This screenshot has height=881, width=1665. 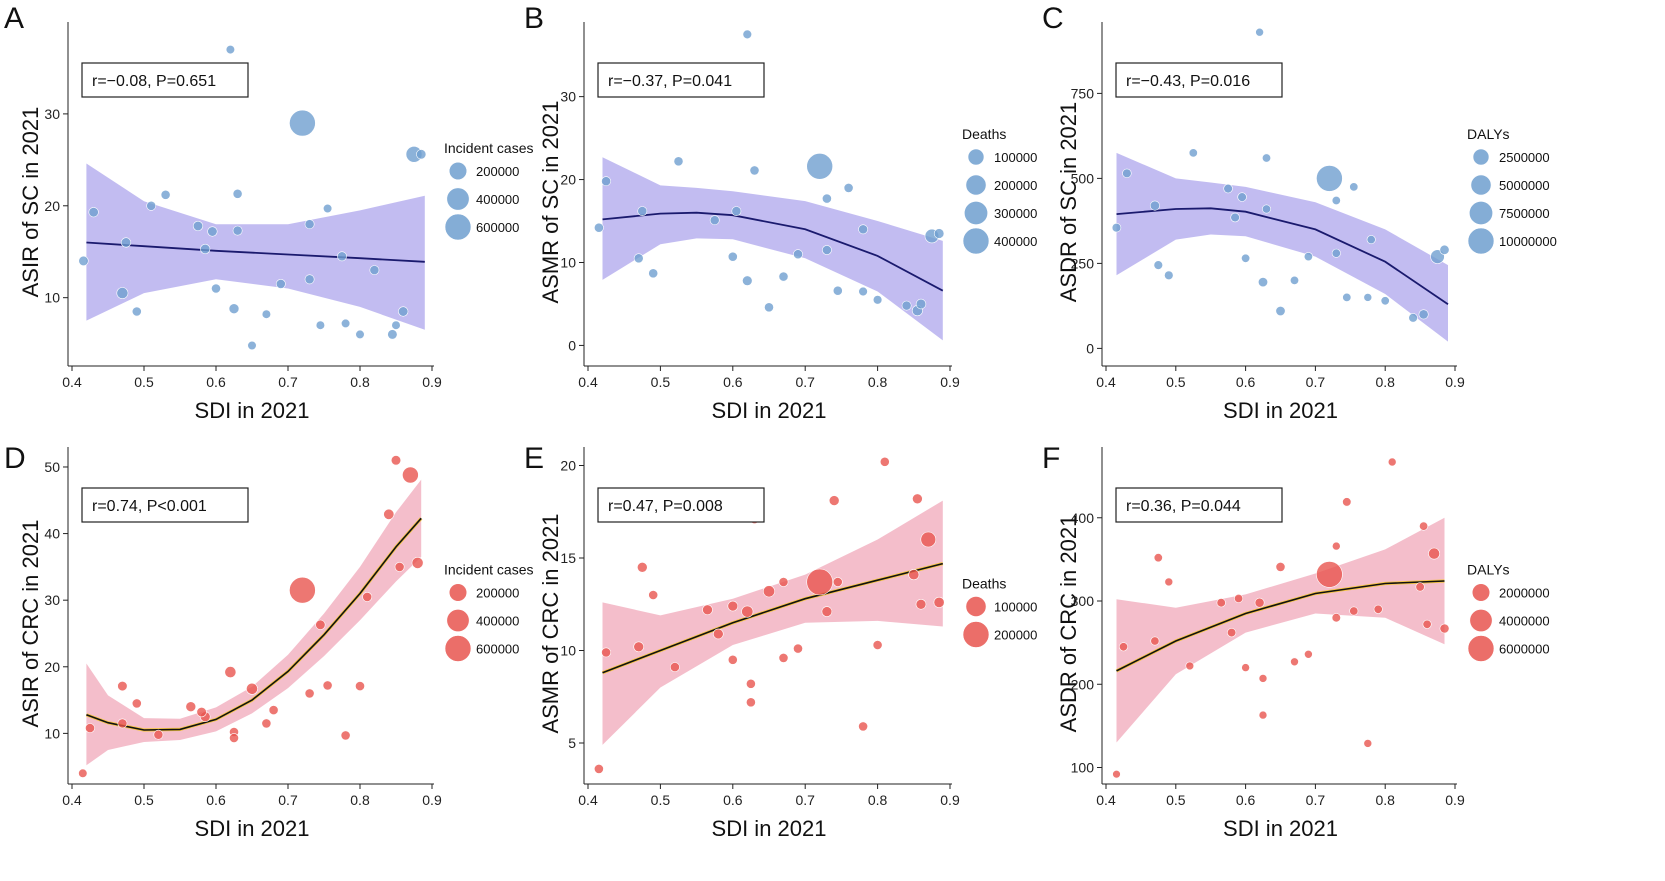 I want to click on legend-label: 2500000, so click(x=1524, y=157).